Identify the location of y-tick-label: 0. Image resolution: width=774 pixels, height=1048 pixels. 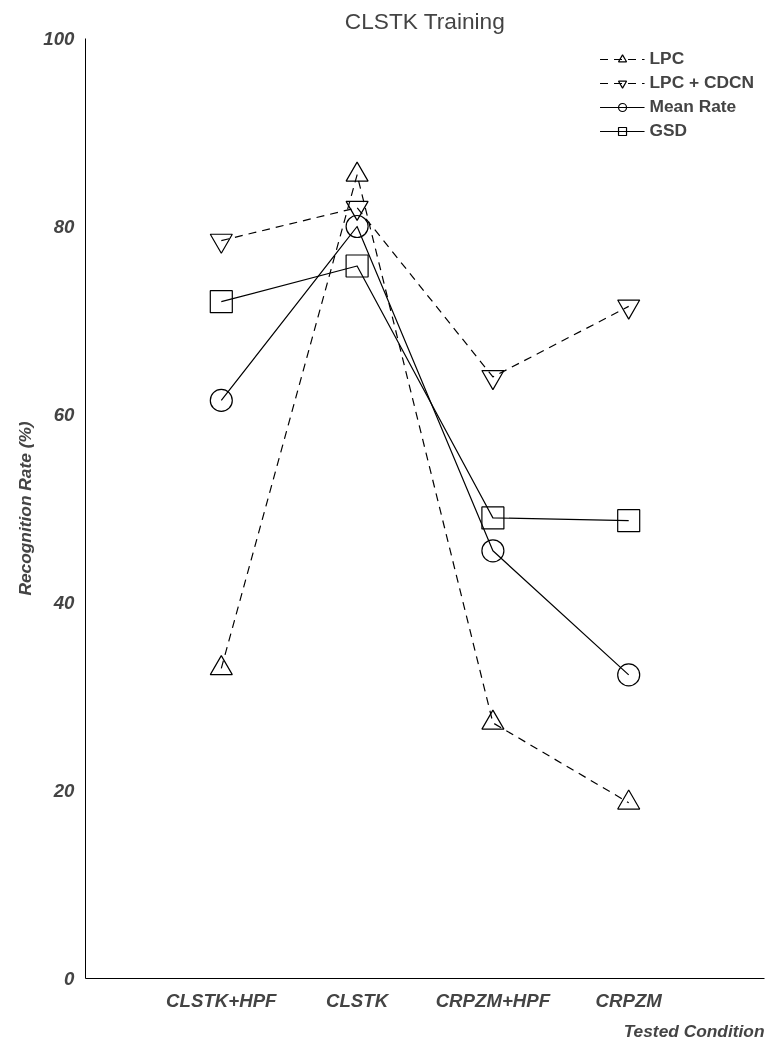
(70, 978).